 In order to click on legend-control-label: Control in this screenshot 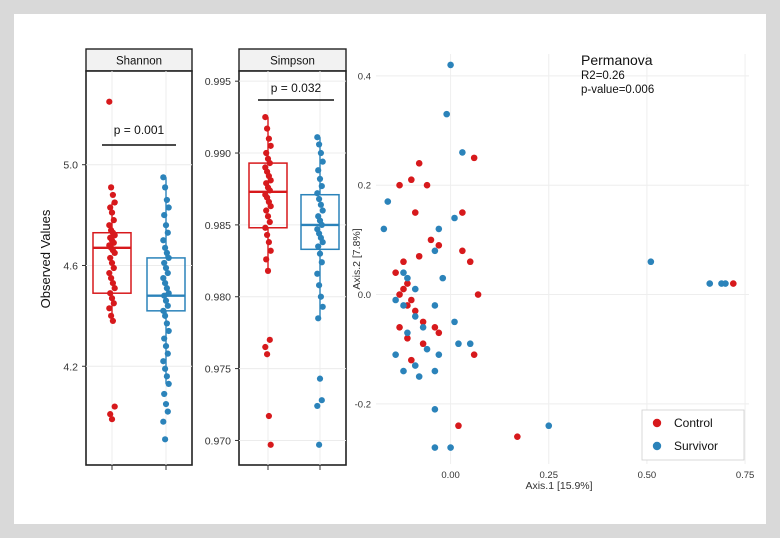, I will do `click(693, 423)`.